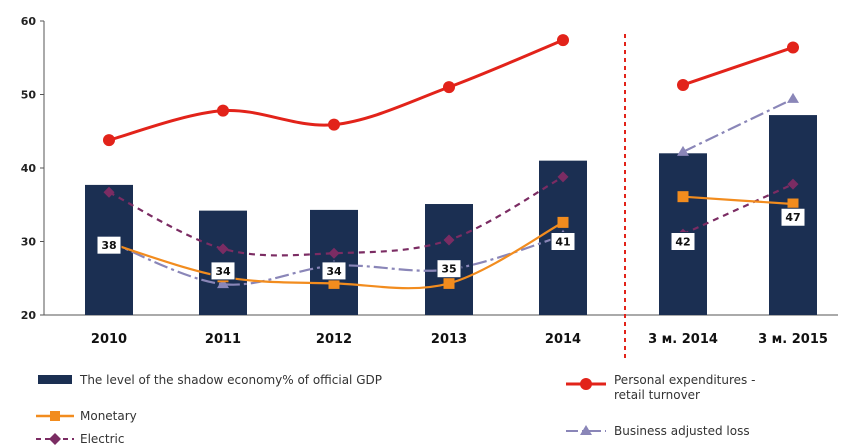  I want to click on data-labels: 38 34 34 35 41 42 47, so click(451, 244).